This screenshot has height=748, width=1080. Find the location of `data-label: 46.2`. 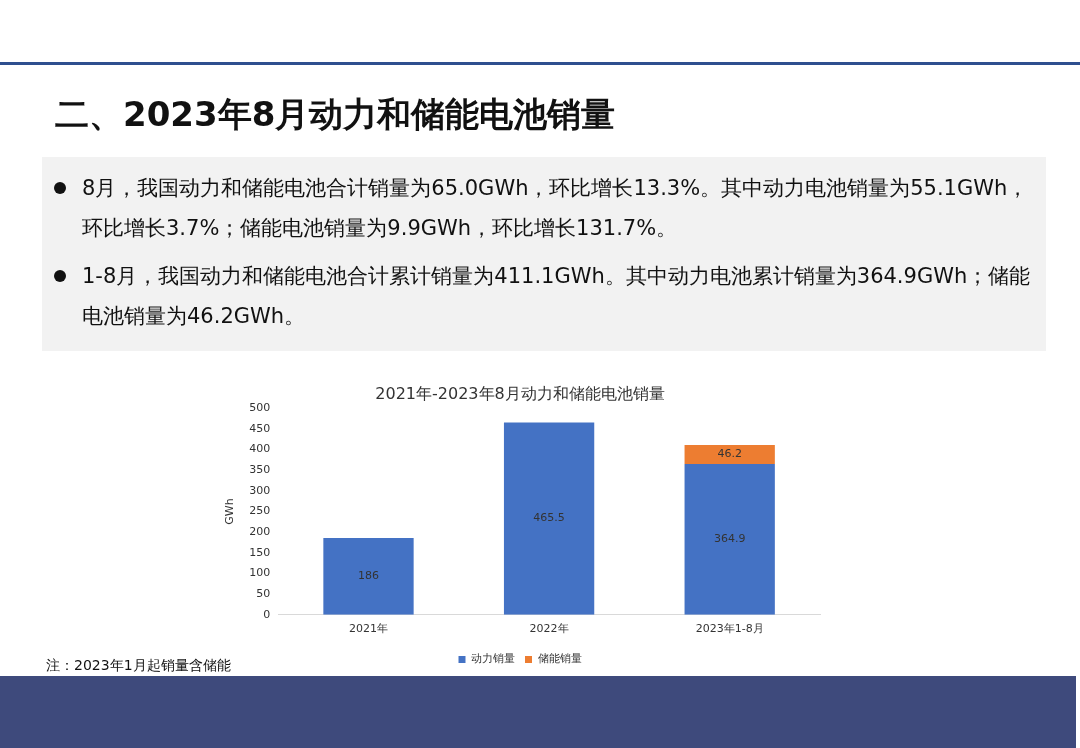

data-label: 46.2 is located at coordinates (729, 454).